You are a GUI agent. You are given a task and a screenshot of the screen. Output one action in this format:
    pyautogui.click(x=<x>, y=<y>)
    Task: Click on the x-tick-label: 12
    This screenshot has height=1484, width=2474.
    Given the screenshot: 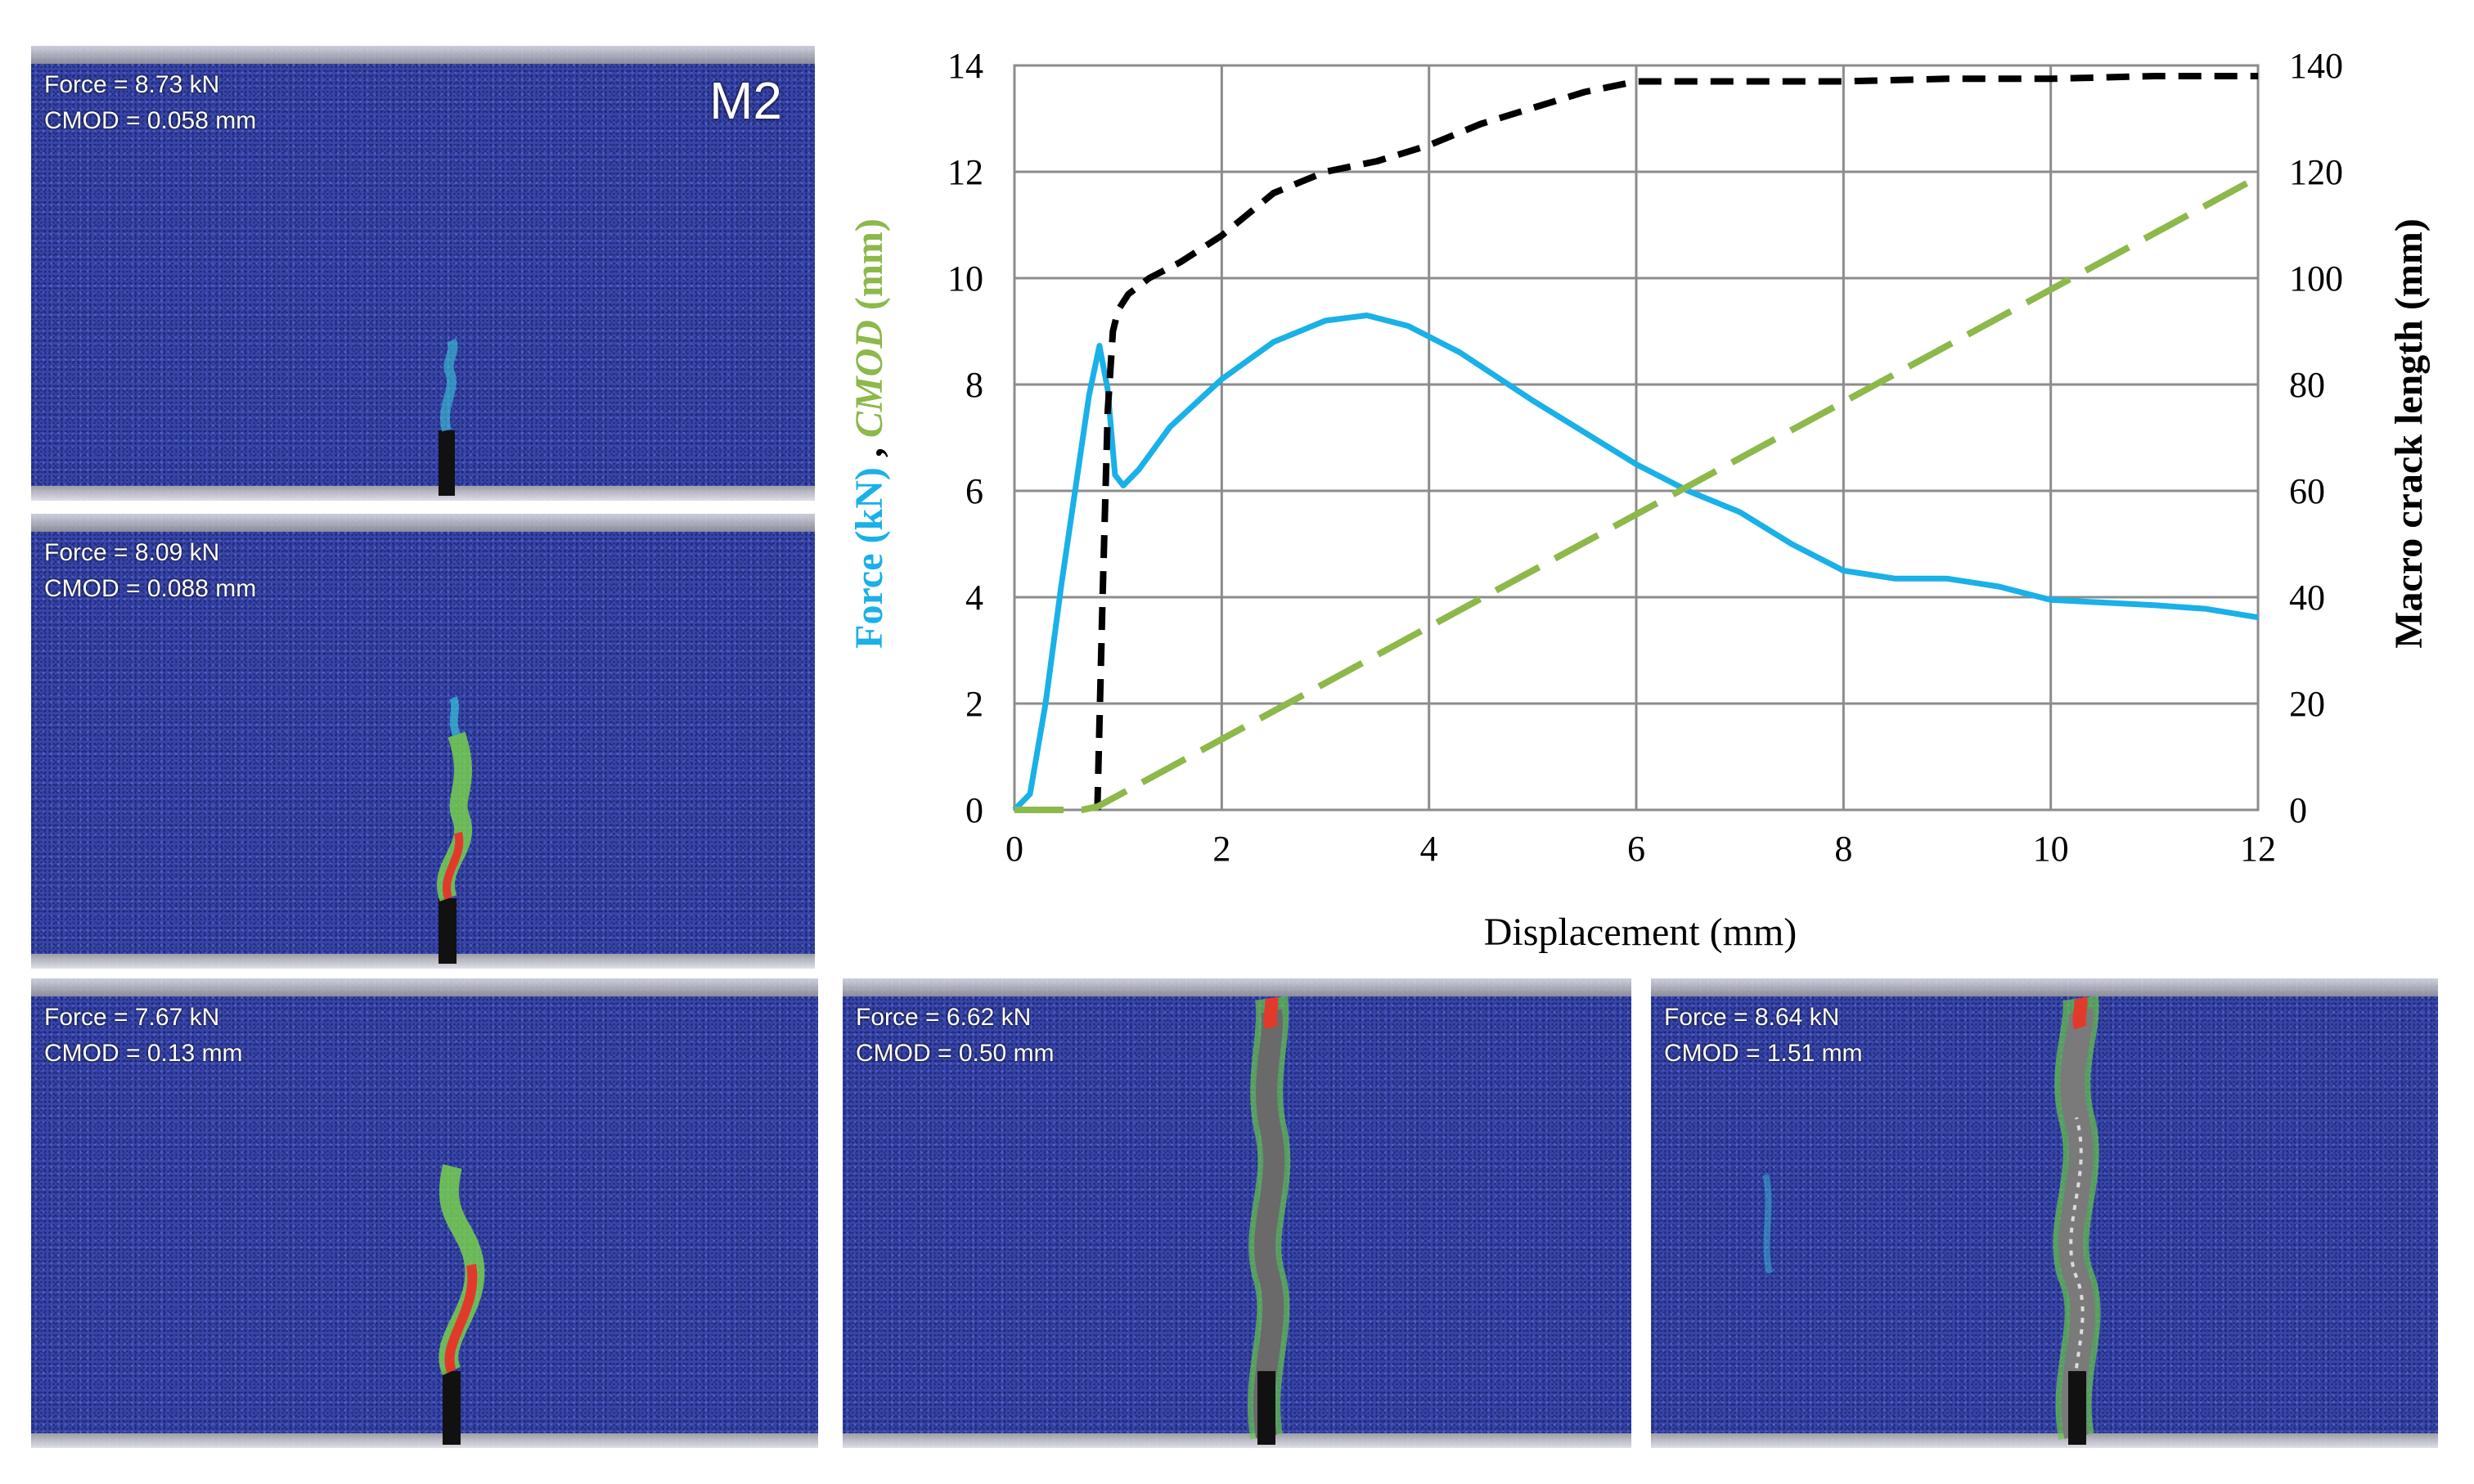 What is the action you would take?
    pyautogui.click(x=2258, y=849)
    